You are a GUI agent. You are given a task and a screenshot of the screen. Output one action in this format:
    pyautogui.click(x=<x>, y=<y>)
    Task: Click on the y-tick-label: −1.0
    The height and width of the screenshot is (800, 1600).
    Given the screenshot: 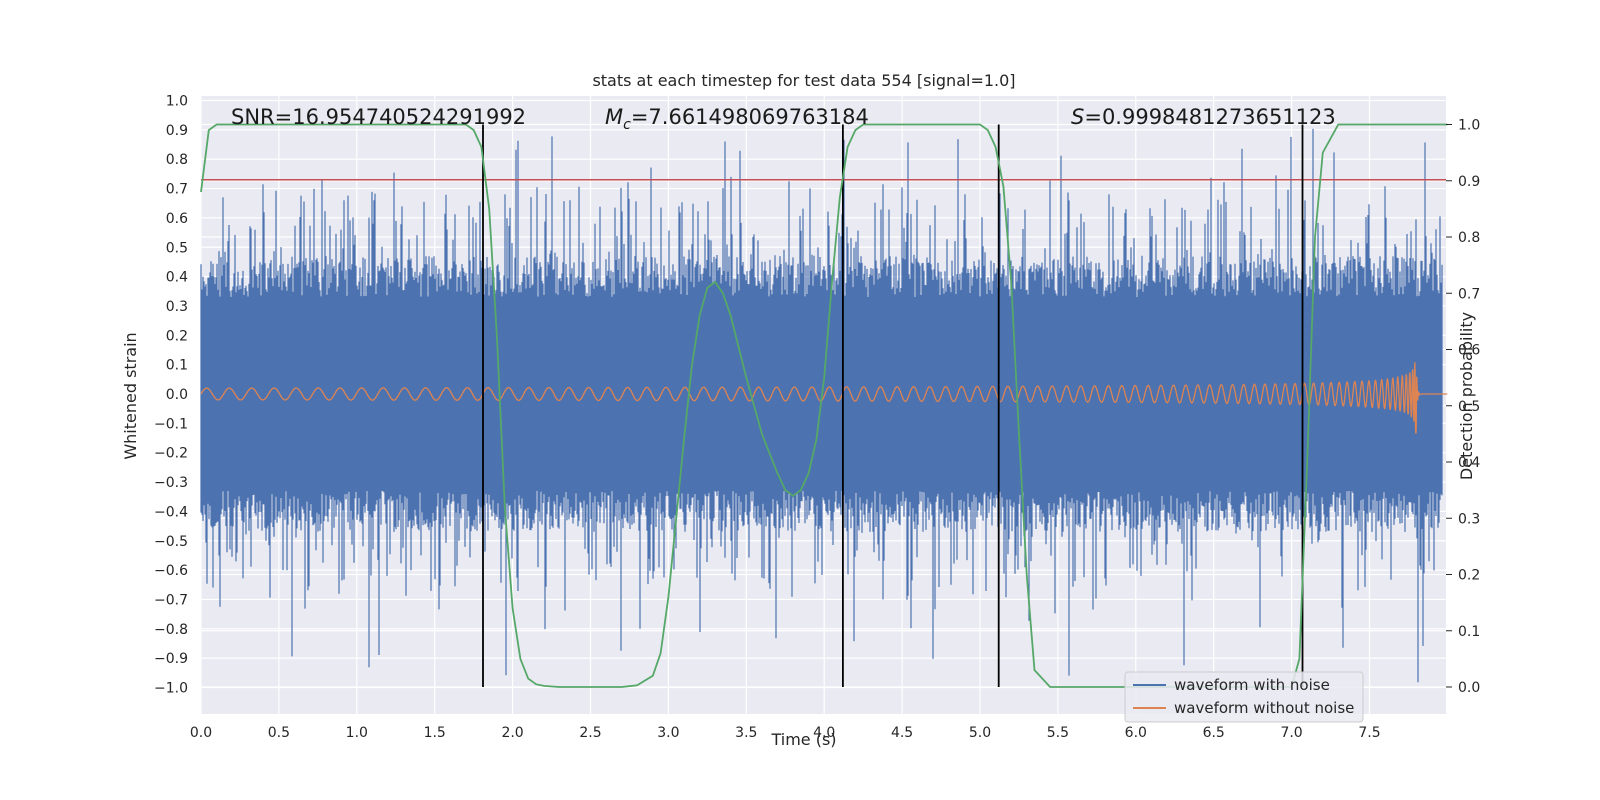 What is the action you would take?
    pyautogui.click(x=171, y=689)
    